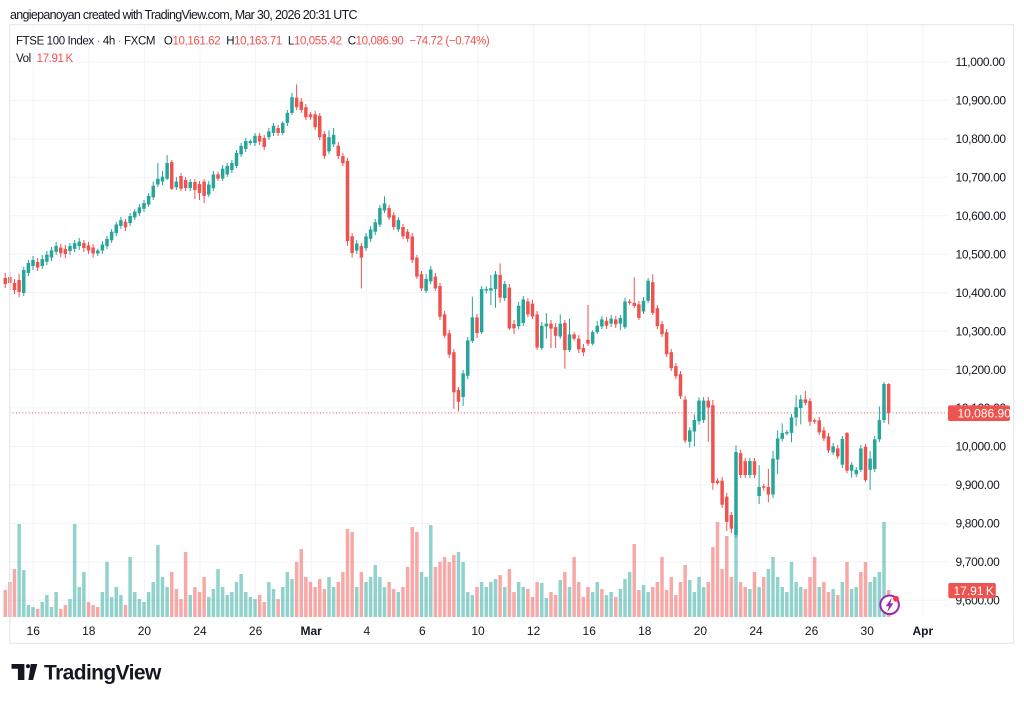 The height and width of the screenshot is (704, 1024). I want to click on svg-text: 10,800.00, so click(981, 139).